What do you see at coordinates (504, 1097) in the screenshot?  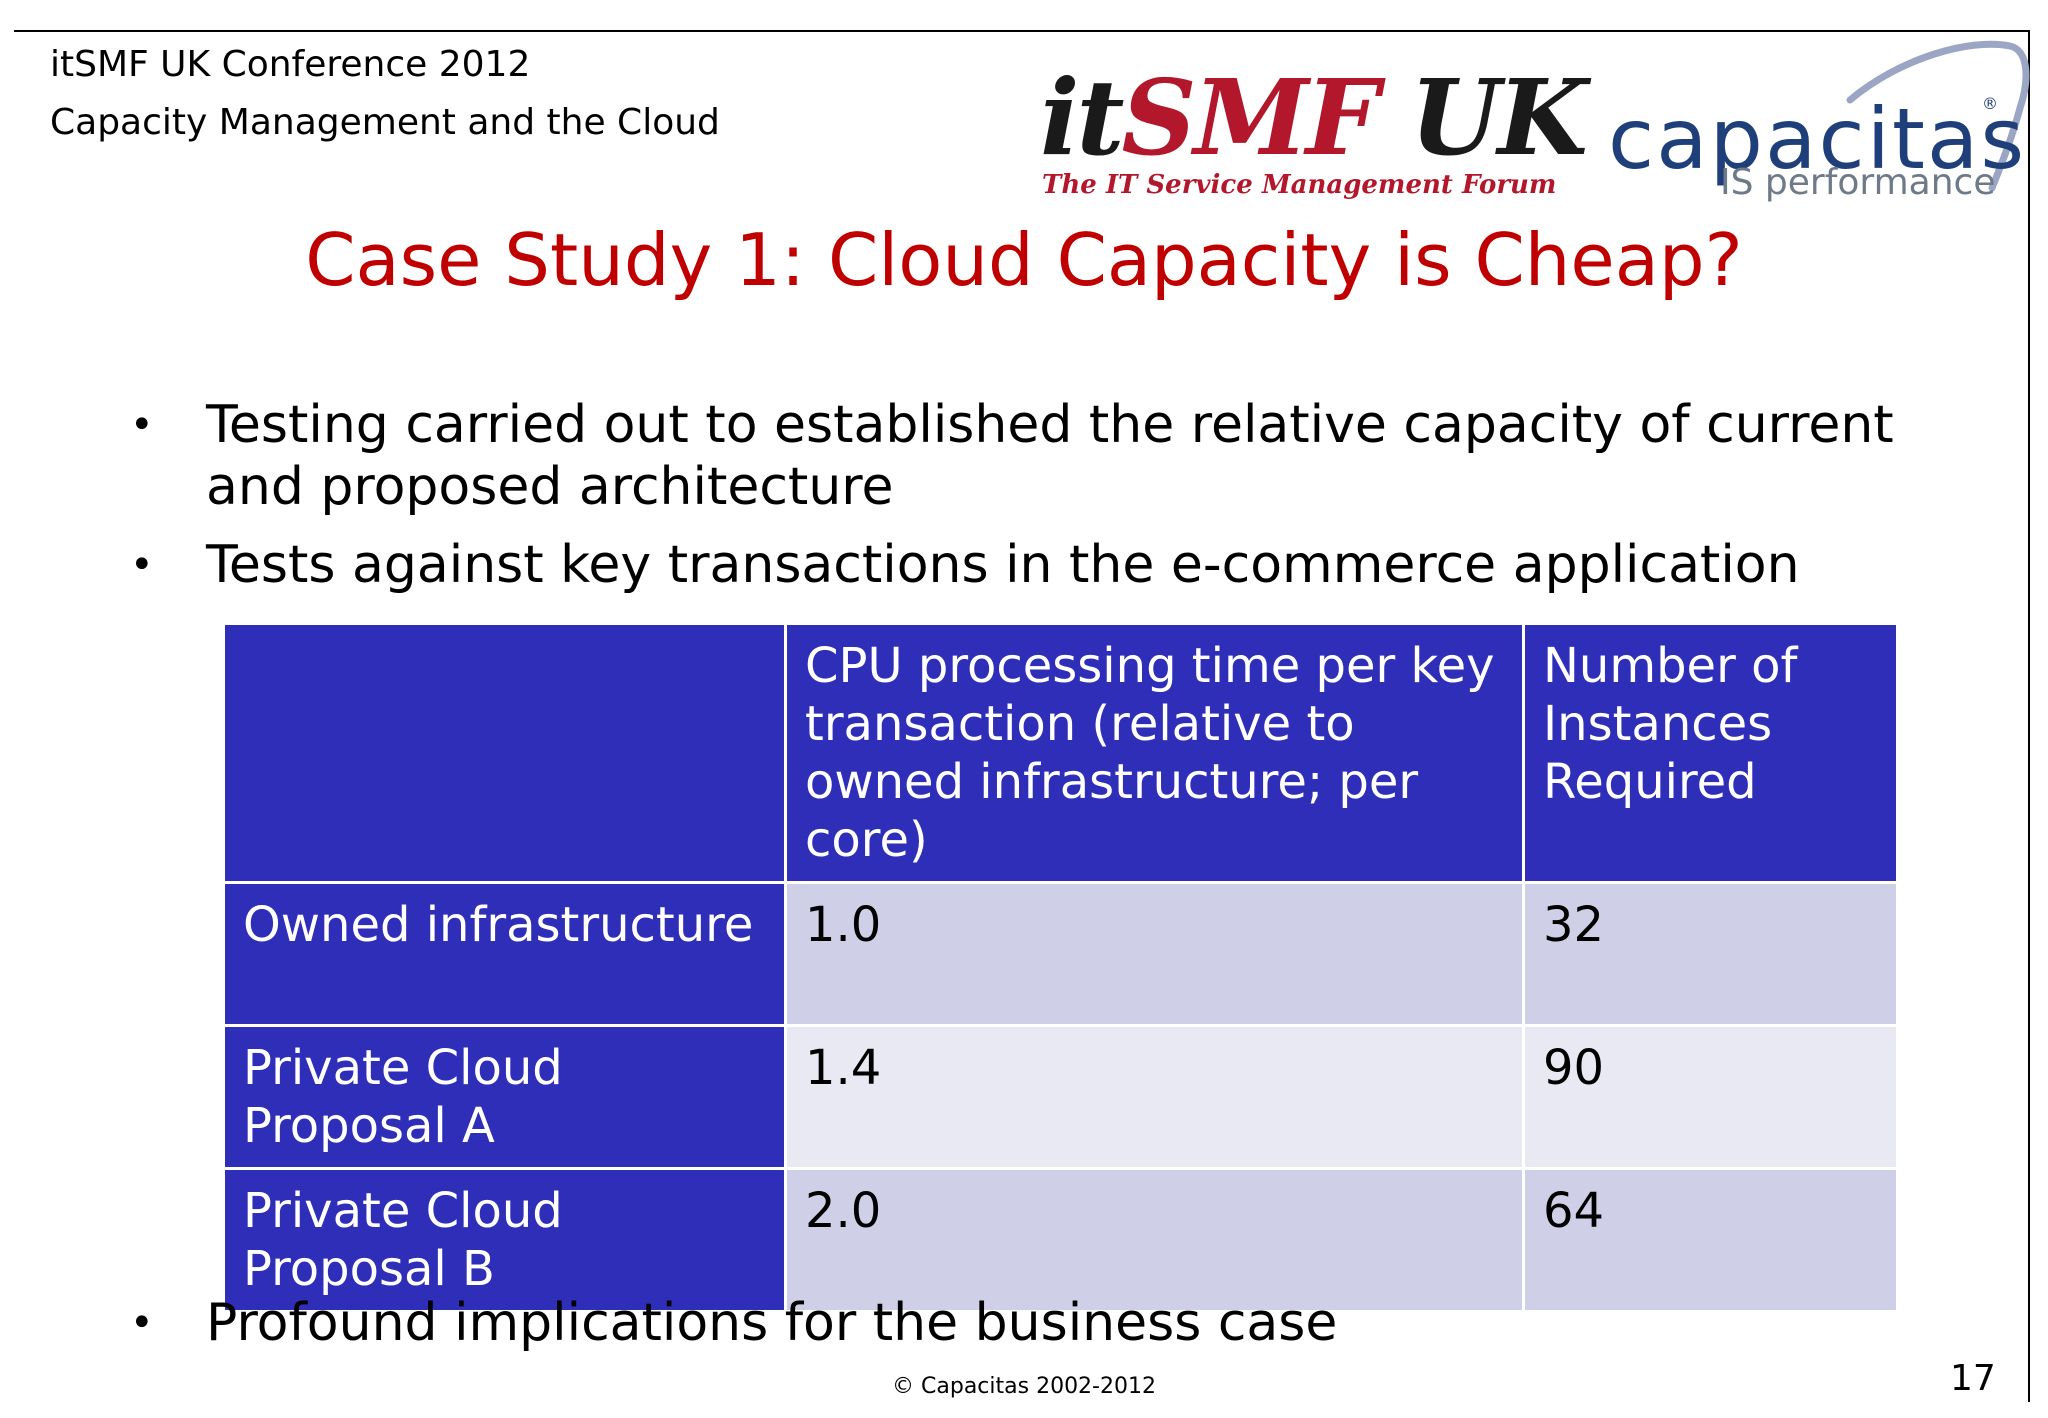 I see `table-row-label: Private Cloud Proposal A` at bounding box center [504, 1097].